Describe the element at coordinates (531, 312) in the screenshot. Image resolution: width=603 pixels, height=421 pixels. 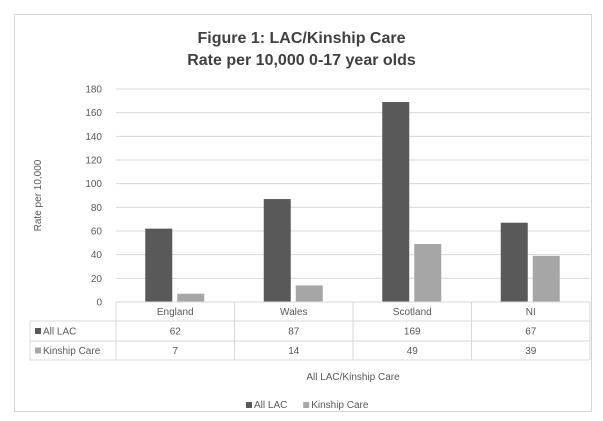
I see `category-label: NI` at that location.